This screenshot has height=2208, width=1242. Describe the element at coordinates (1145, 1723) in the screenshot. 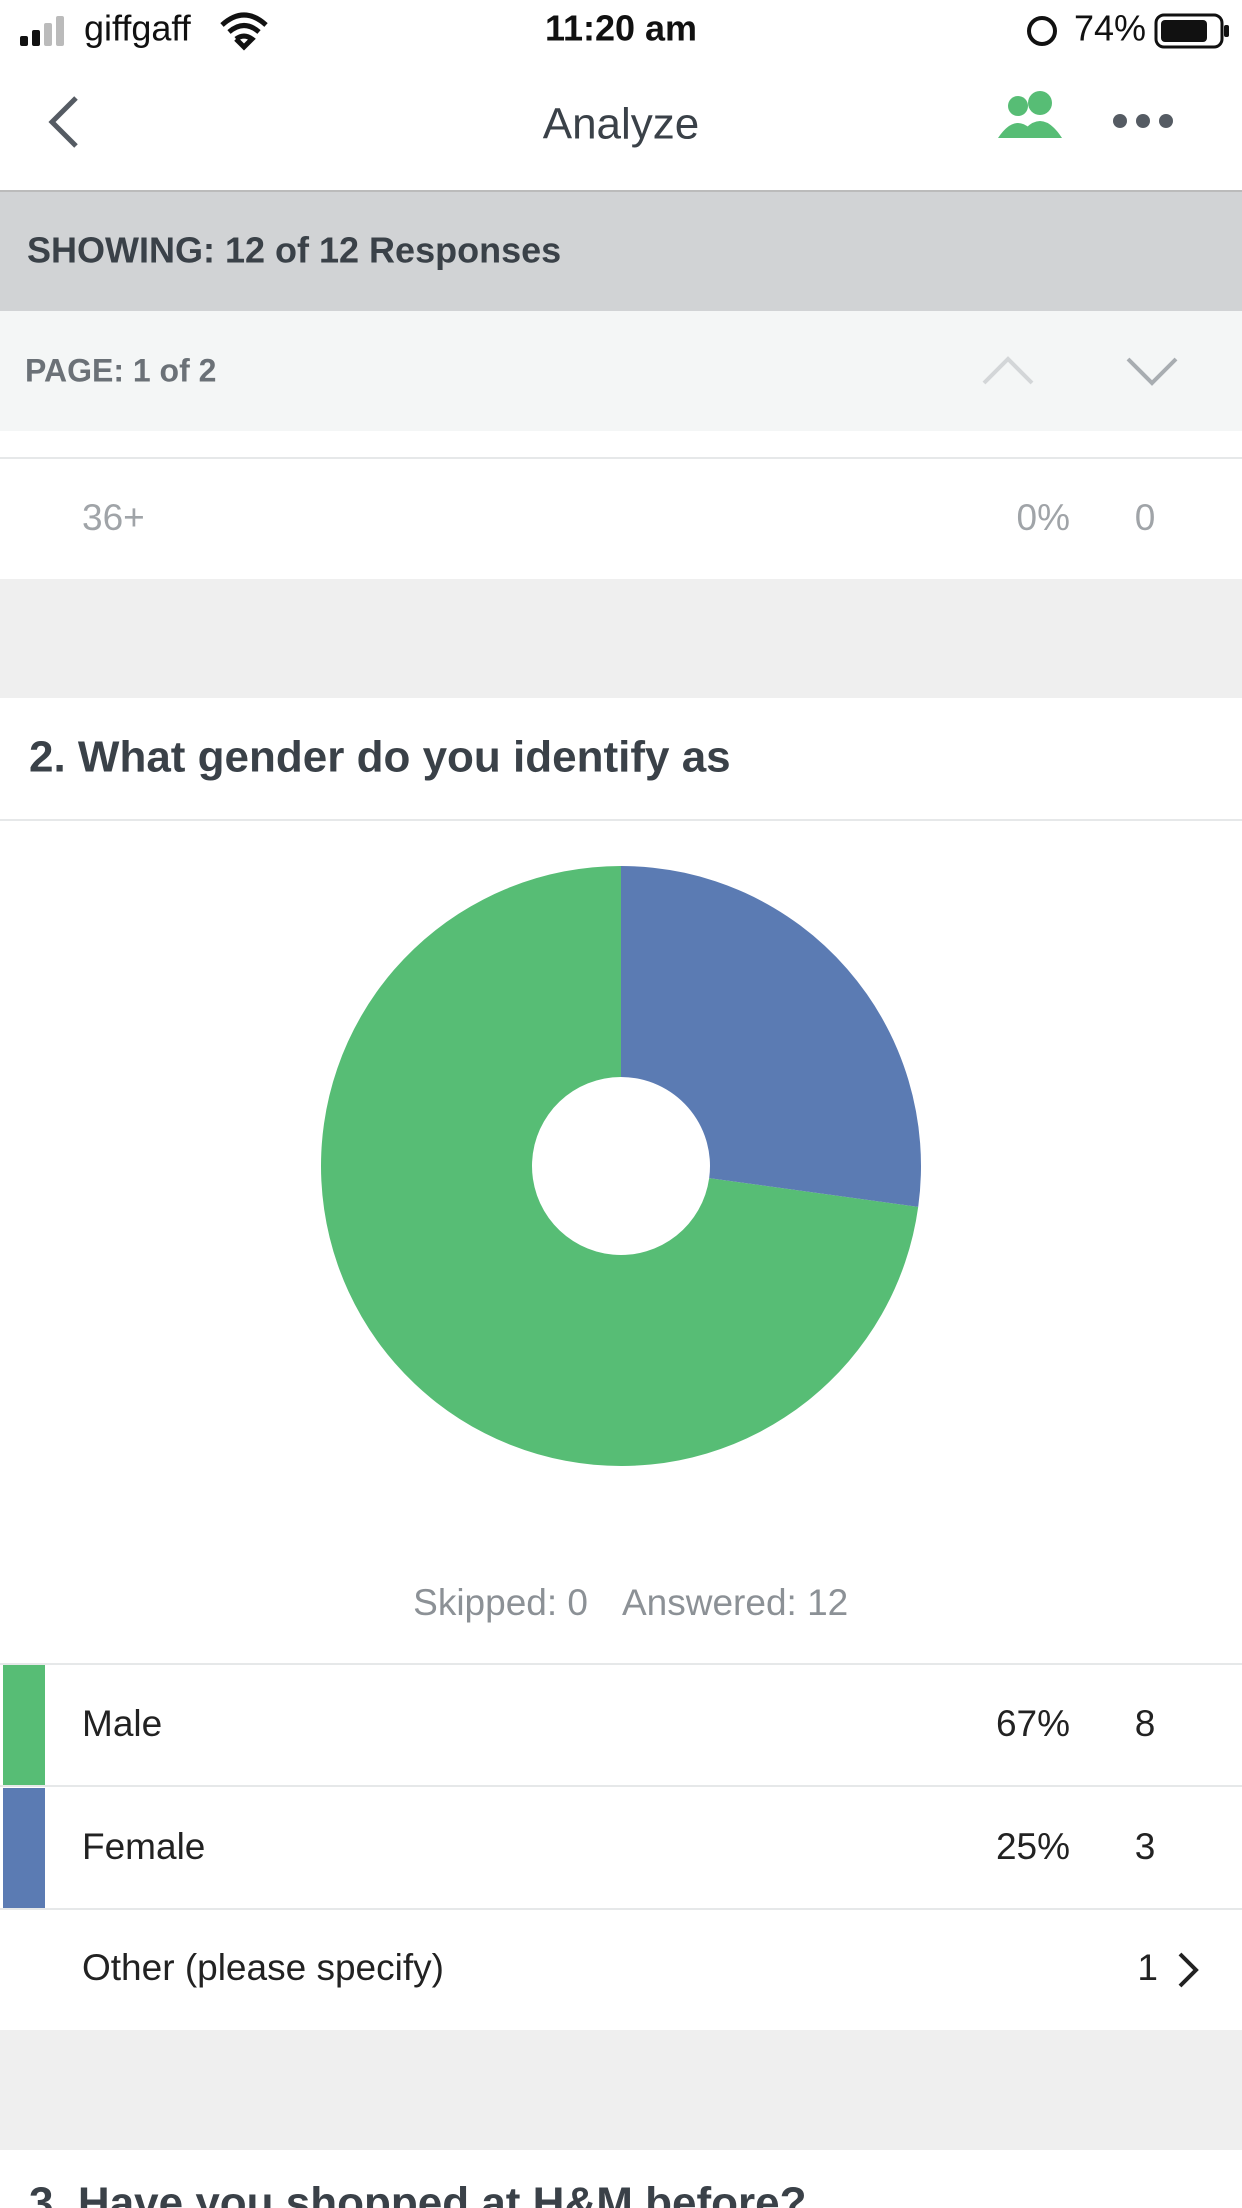

I see `legend-count: 8` at that location.